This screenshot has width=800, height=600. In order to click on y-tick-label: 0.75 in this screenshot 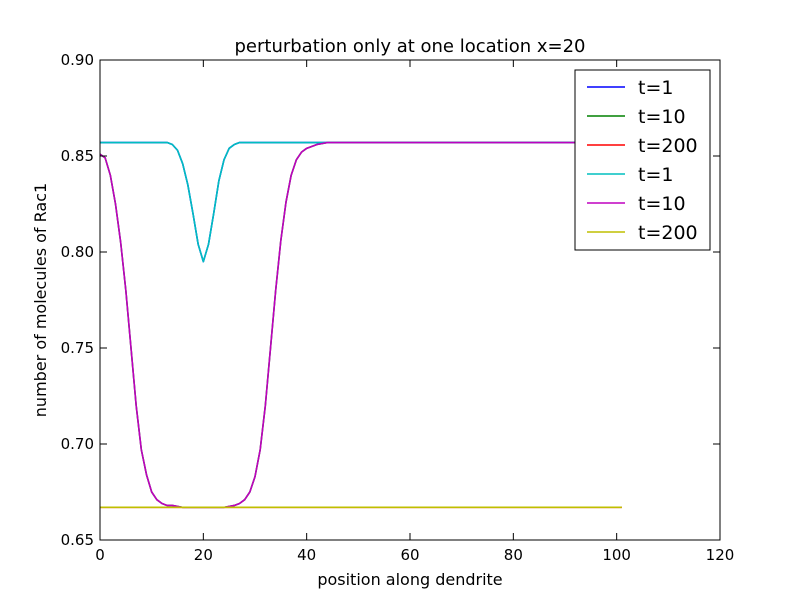, I will do `click(77, 348)`.